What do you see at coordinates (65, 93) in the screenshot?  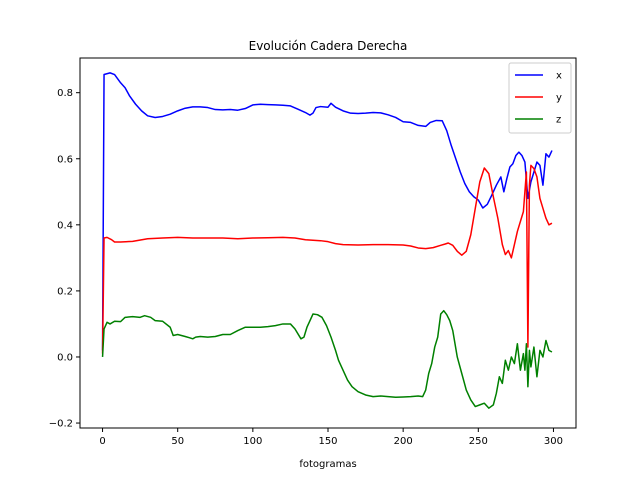 I see `y-tick-label: 0.8` at bounding box center [65, 93].